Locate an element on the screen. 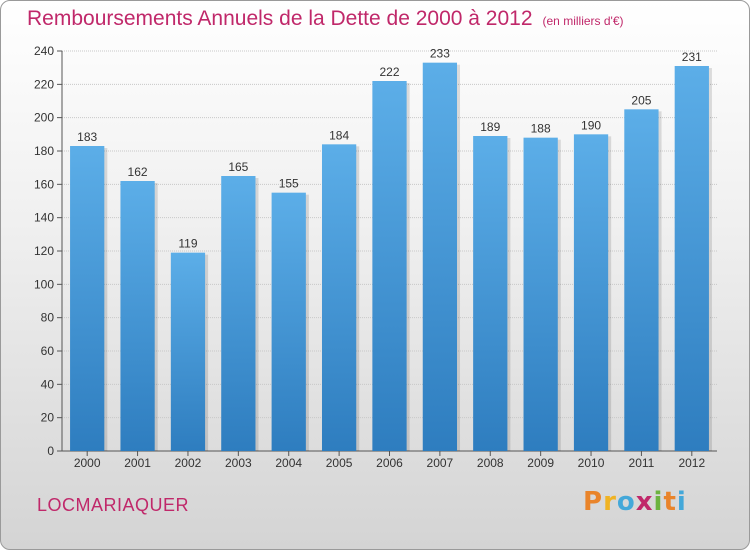 The width and height of the screenshot is (750, 550). bar-2006 is located at coordinates (389, 266).